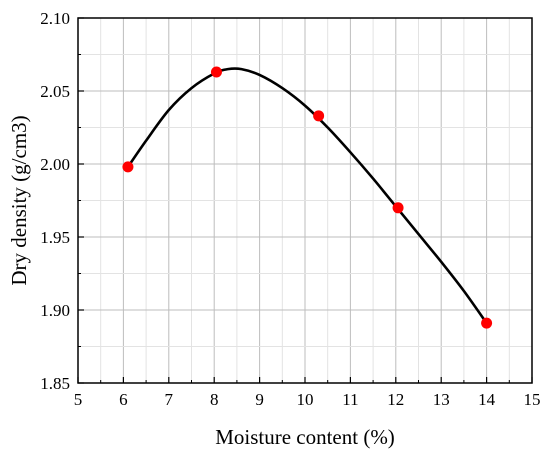  Describe the element at coordinates (395, 399) in the screenshot. I see `x-tick-label: 12` at that location.